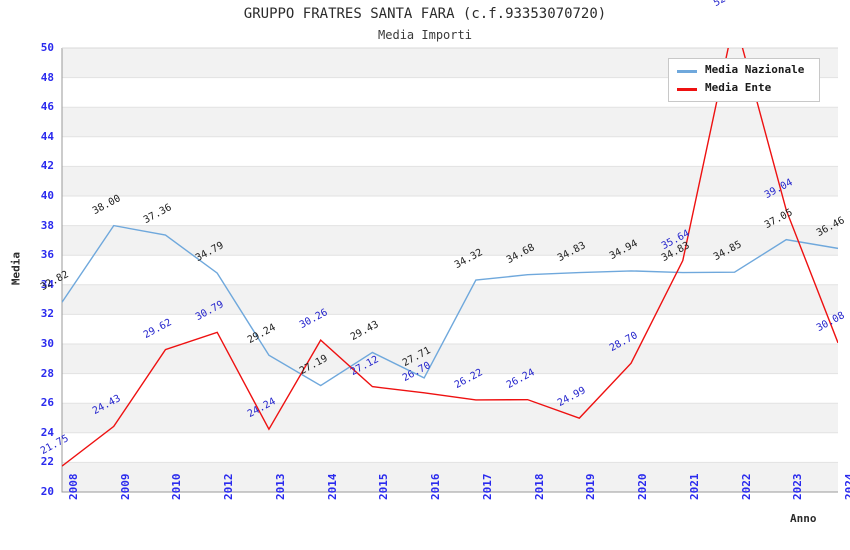 The width and height of the screenshot is (850, 550). What do you see at coordinates (73, 487) in the screenshot?
I see `x-axis-tick: 2008` at bounding box center [73, 487].